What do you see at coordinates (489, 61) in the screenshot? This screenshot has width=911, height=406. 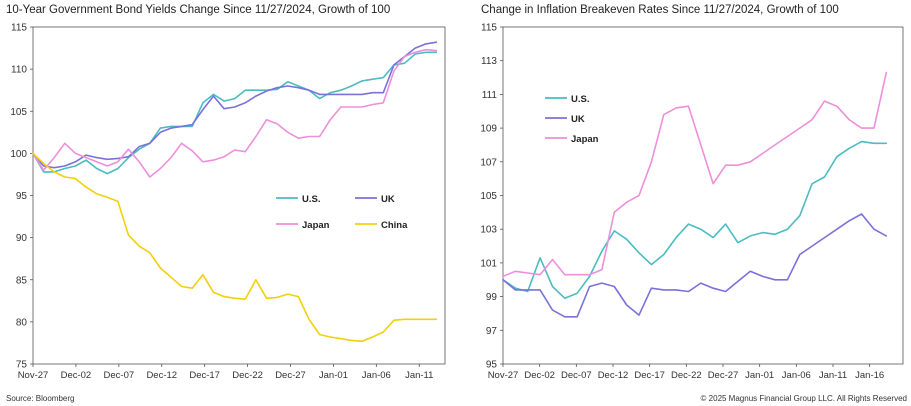 I see `y-tick-label: 113` at bounding box center [489, 61].